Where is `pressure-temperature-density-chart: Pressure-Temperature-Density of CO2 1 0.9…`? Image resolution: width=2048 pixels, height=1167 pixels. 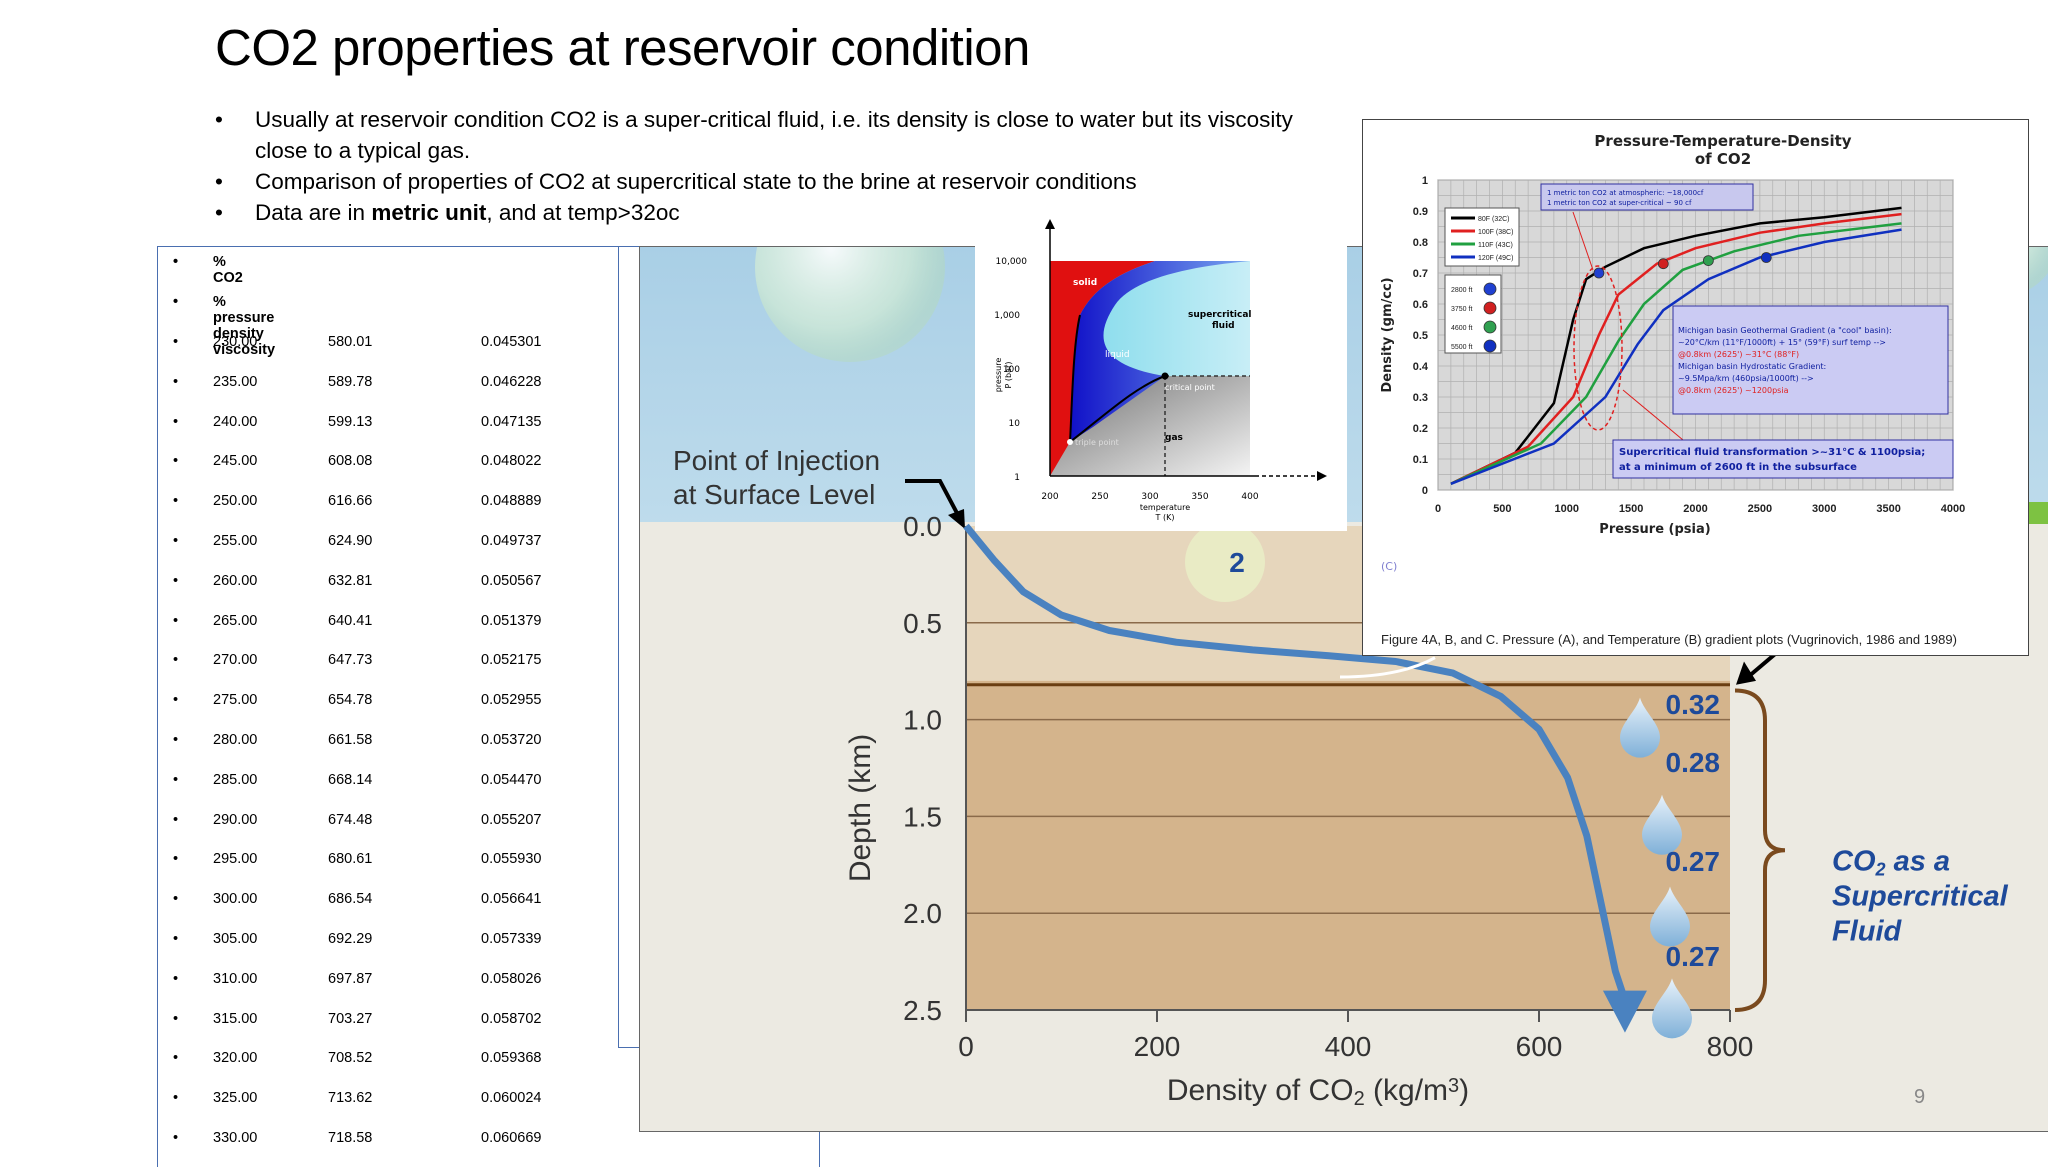 pressure-temperature-density-chart: Pressure-Temperature-Density of CO2 1 0.9… is located at coordinates (1673, 389).